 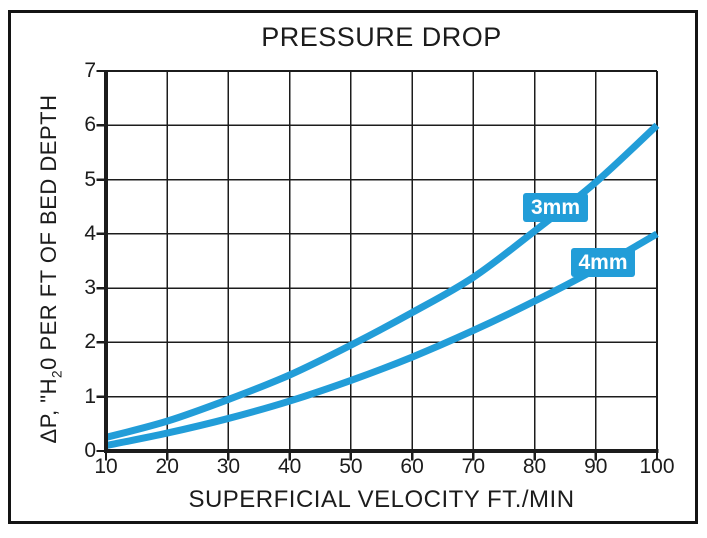 What do you see at coordinates (228, 466) in the screenshot?
I see `x-tick-label-30: 30` at bounding box center [228, 466].